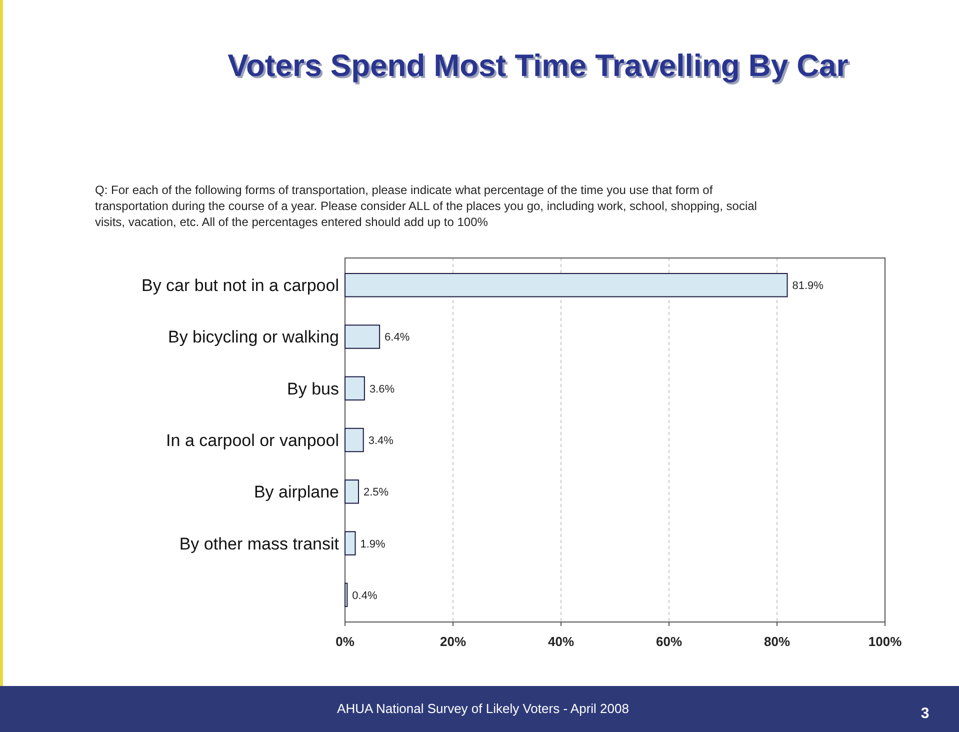 This screenshot has width=959, height=732. Describe the element at coordinates (365, 596) in the screenshot. I see `data-label: 0.4%` at that location.